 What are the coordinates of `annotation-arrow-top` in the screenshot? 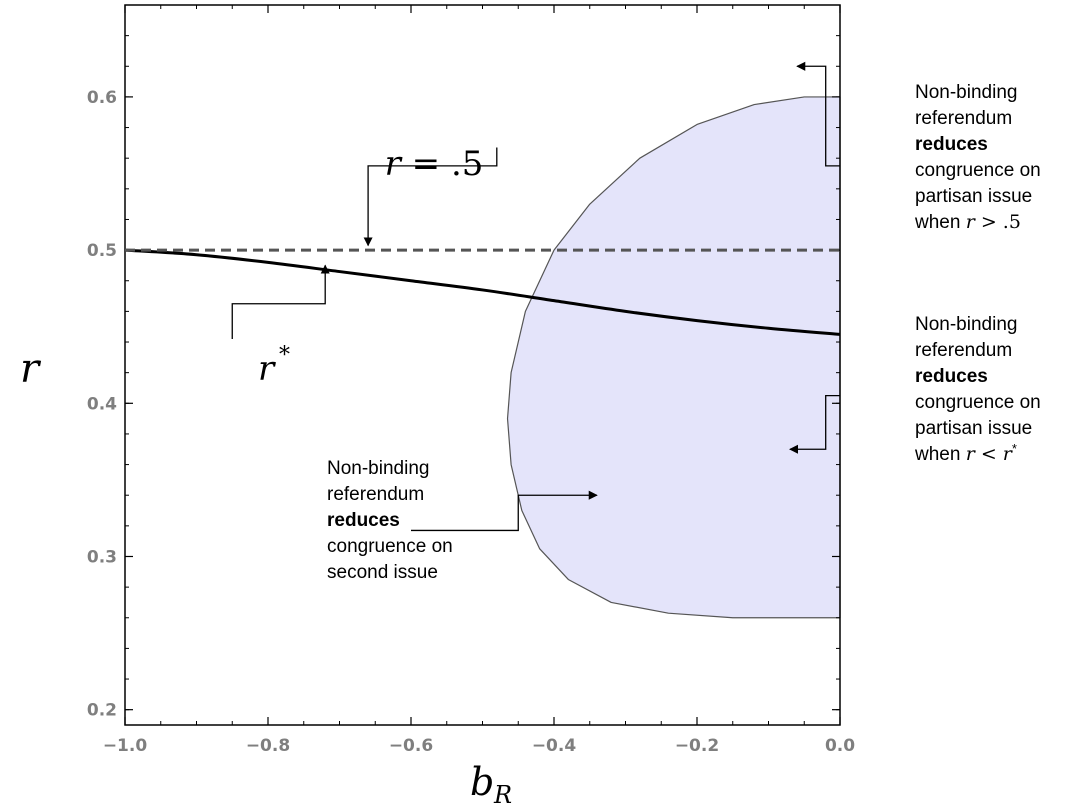 It's located at (818, 114).